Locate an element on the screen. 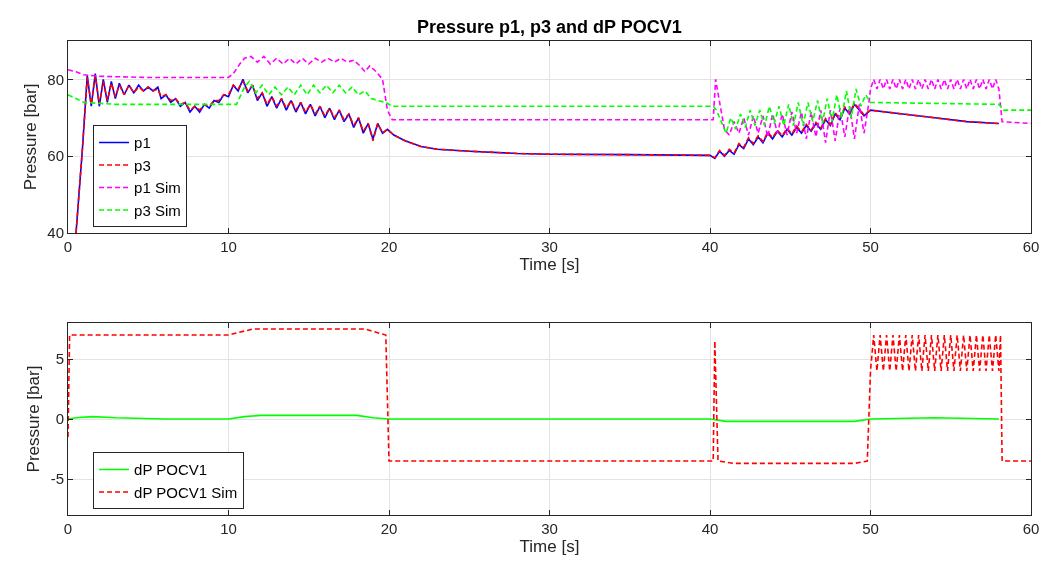 The image size is (1051, 577). y-tick-label: 80 is located at coordinates (55, 79).